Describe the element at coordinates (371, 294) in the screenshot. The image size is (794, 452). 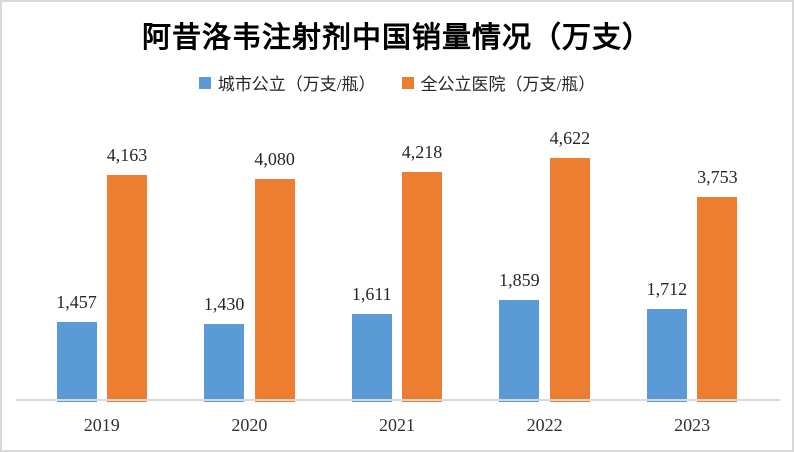
I see `data-label-city-public: 1,611` at that location.